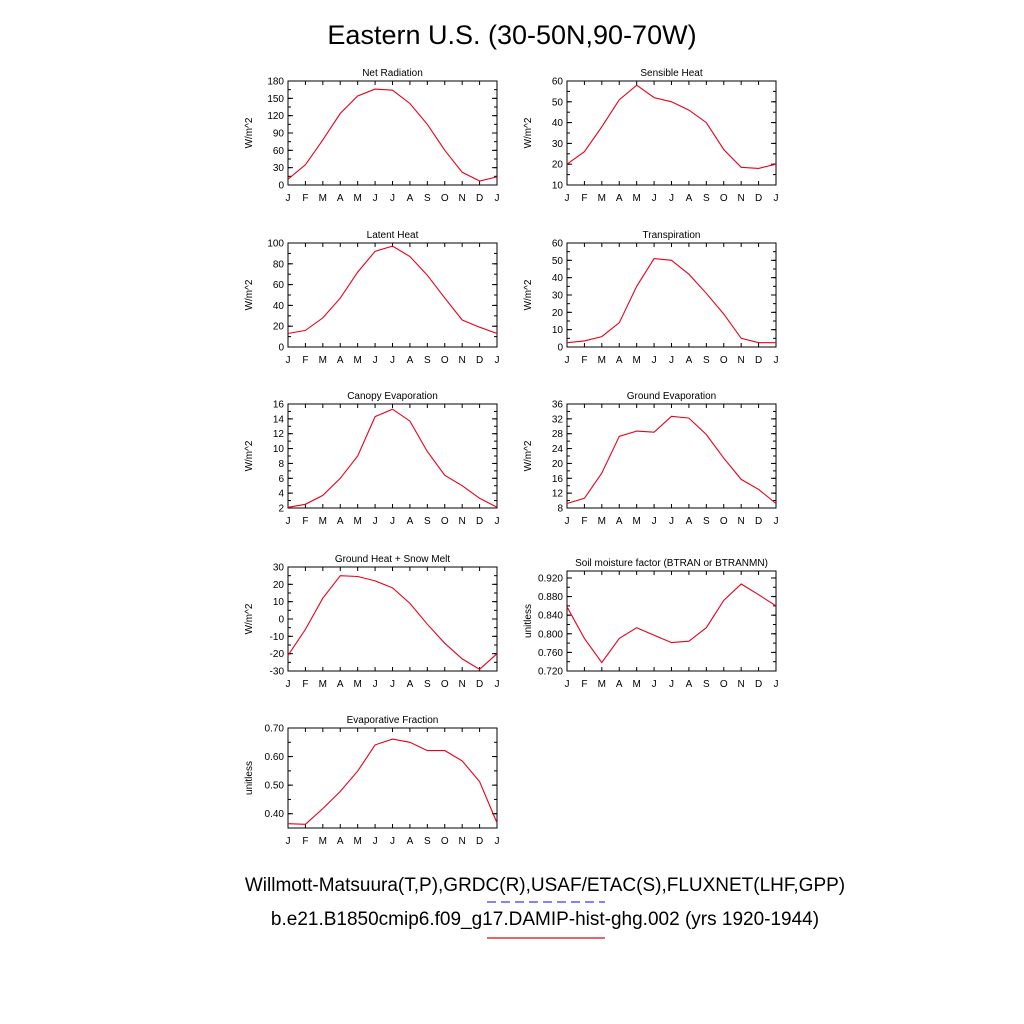  I want to click on y-tick-label: 0.50, so click(275, 786).